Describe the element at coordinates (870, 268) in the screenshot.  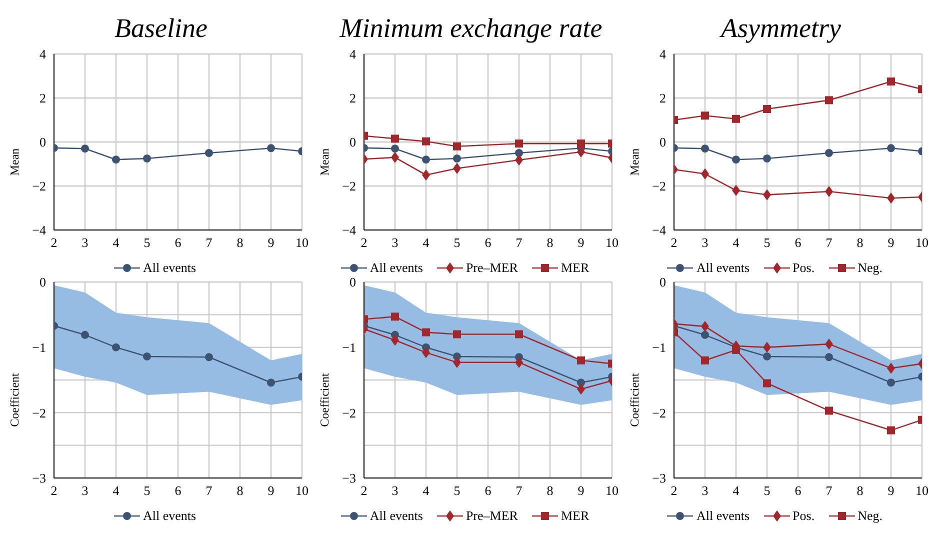
I see `legend-label: Neg.` at that location.